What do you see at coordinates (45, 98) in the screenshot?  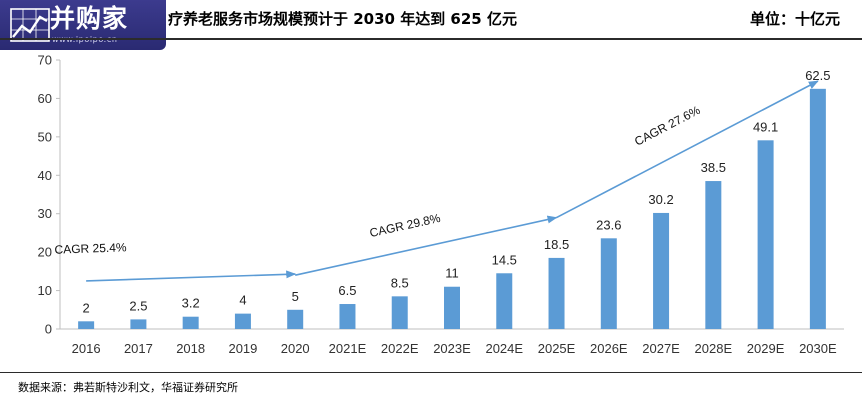 I see `y-tick-label: 60` at bounding box center [45, 98].